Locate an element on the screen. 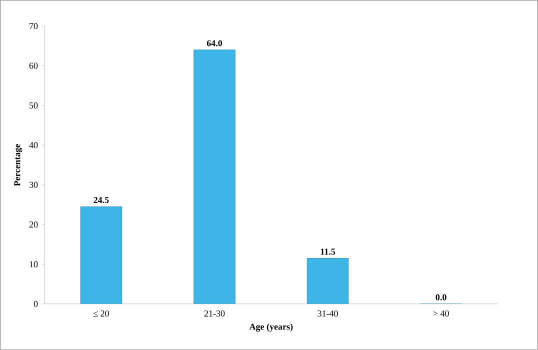 Image resolution: width=538 pixels, height=350 pixels. y-tick-label: 40 is located at coordinates (33, 145).